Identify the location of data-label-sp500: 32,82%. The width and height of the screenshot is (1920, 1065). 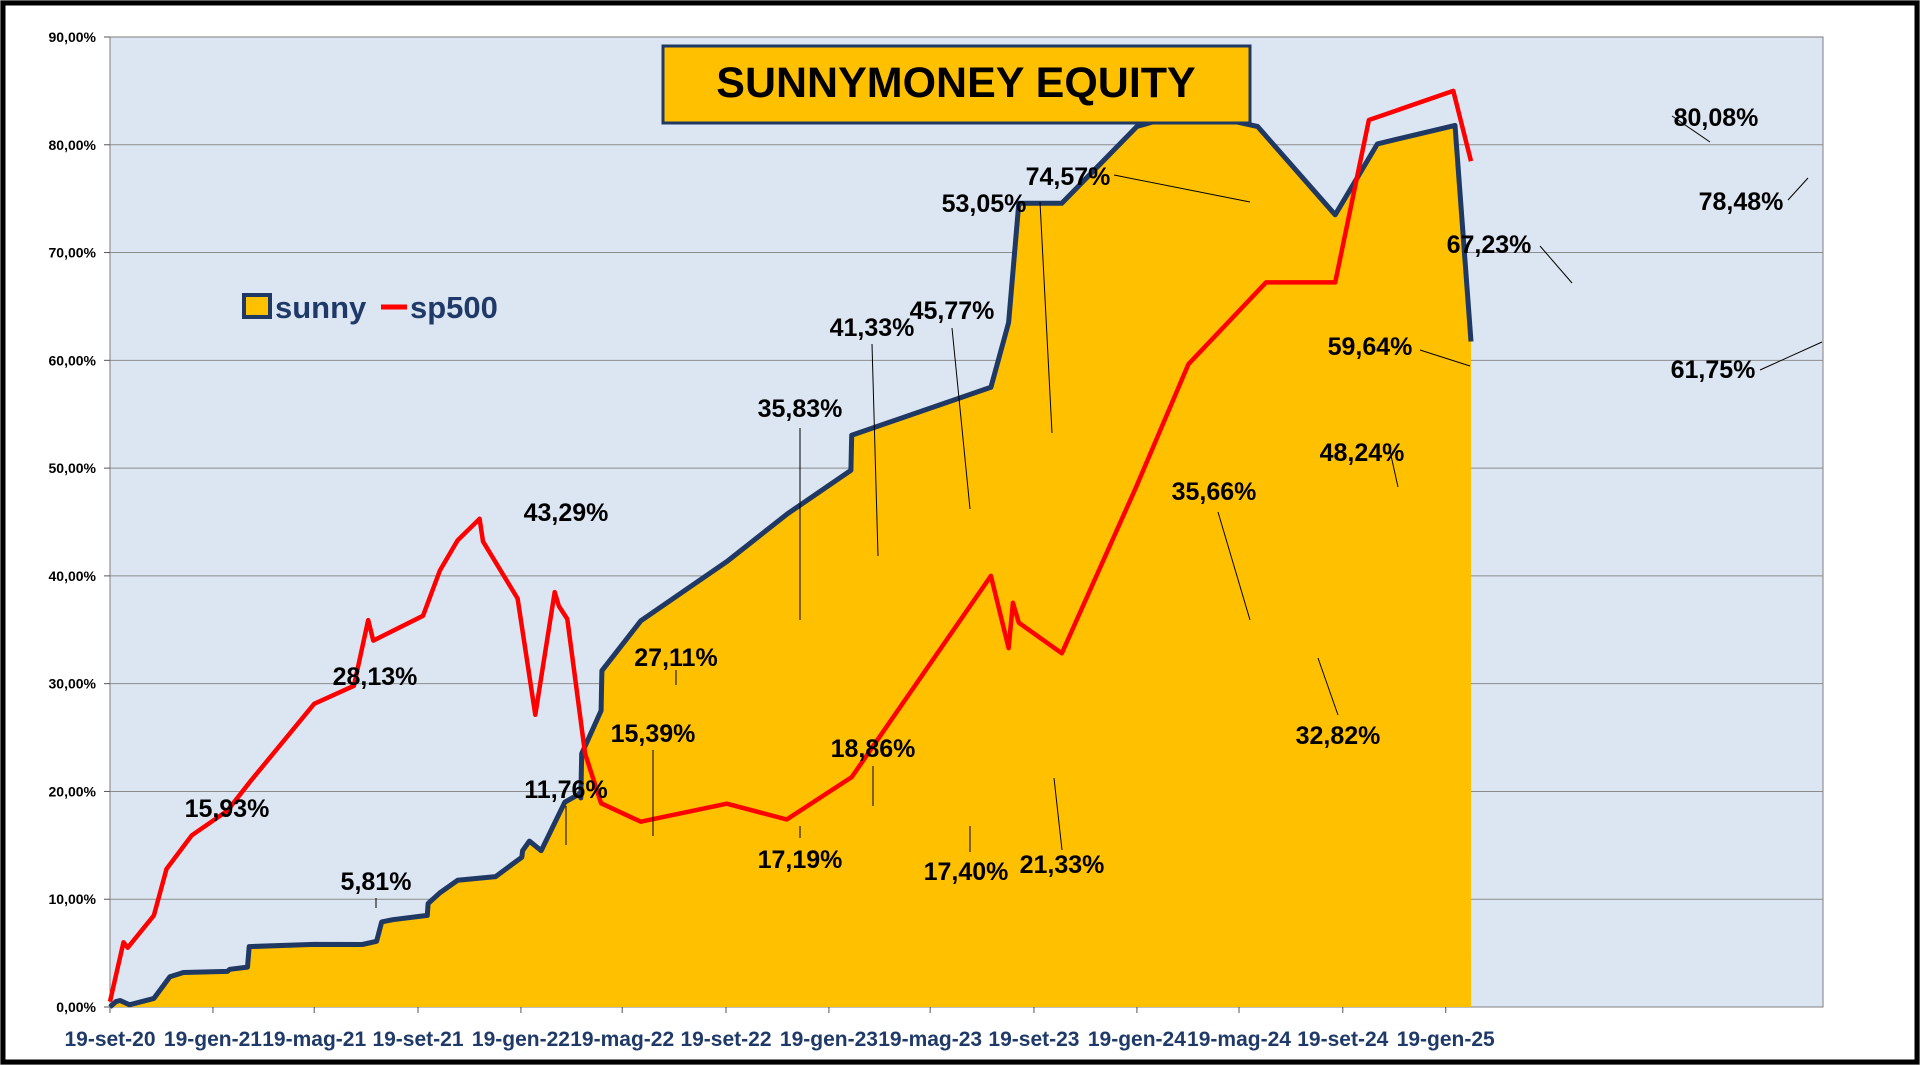
(1338, 736).